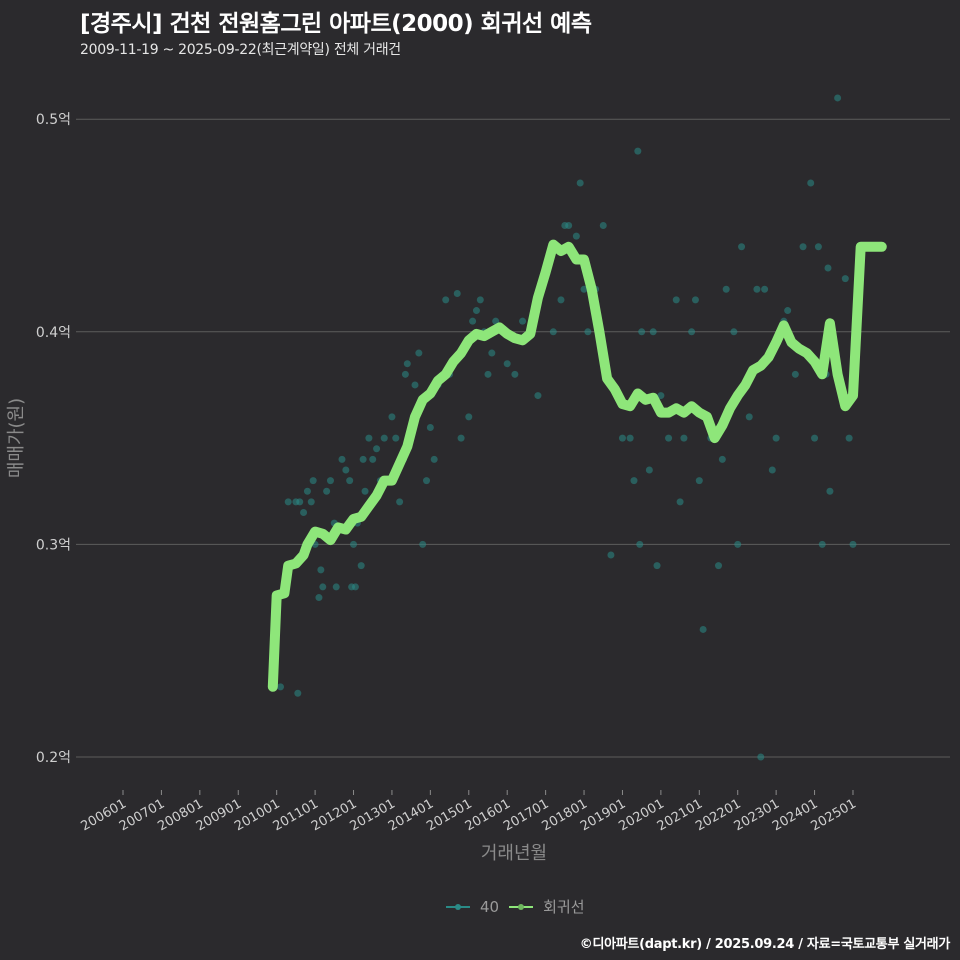 The image size is (960, 960). What do you see at coordinates (240, 50) in the screenshot?
I see `chart-subtitle: 2009-11-19 ~ 2025-09-22(최근계약일) 전체 거래건` at bounding box center [240, 50].